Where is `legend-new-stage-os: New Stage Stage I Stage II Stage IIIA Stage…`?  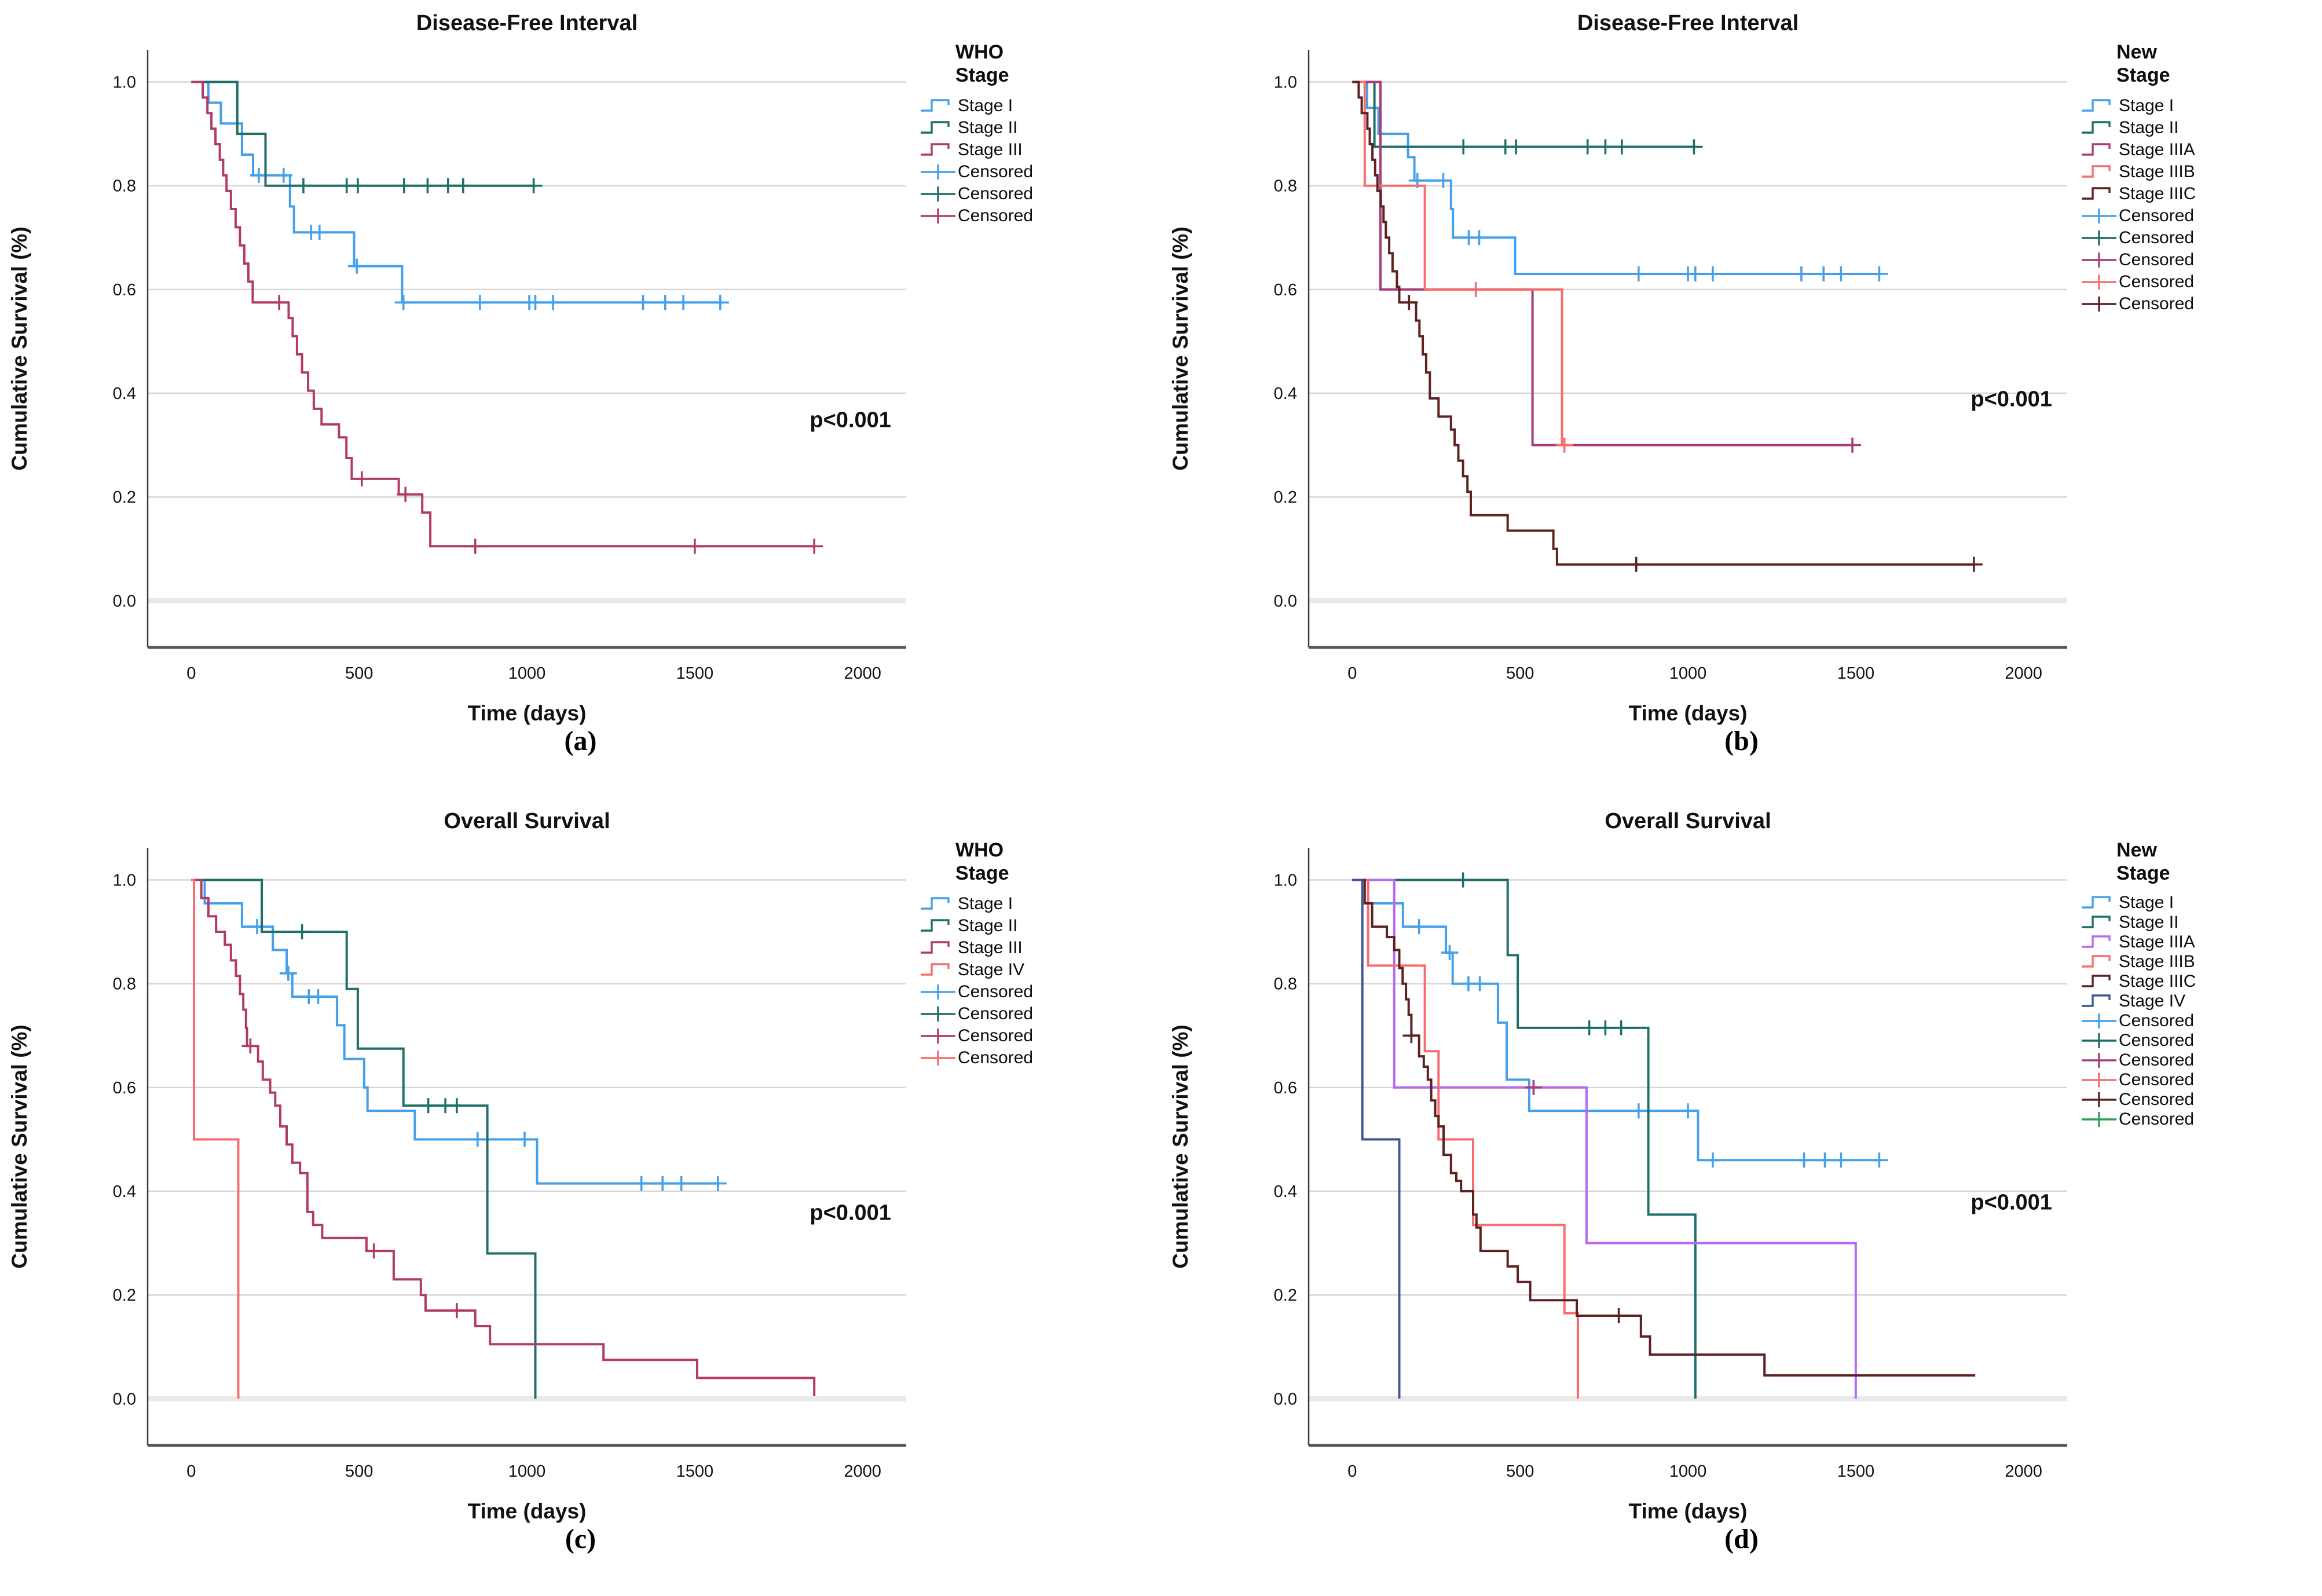 legend-new-stage-os: New Stage Stage I Stage II Stage IIIA Stage… is located at coordinates (2200, 984).